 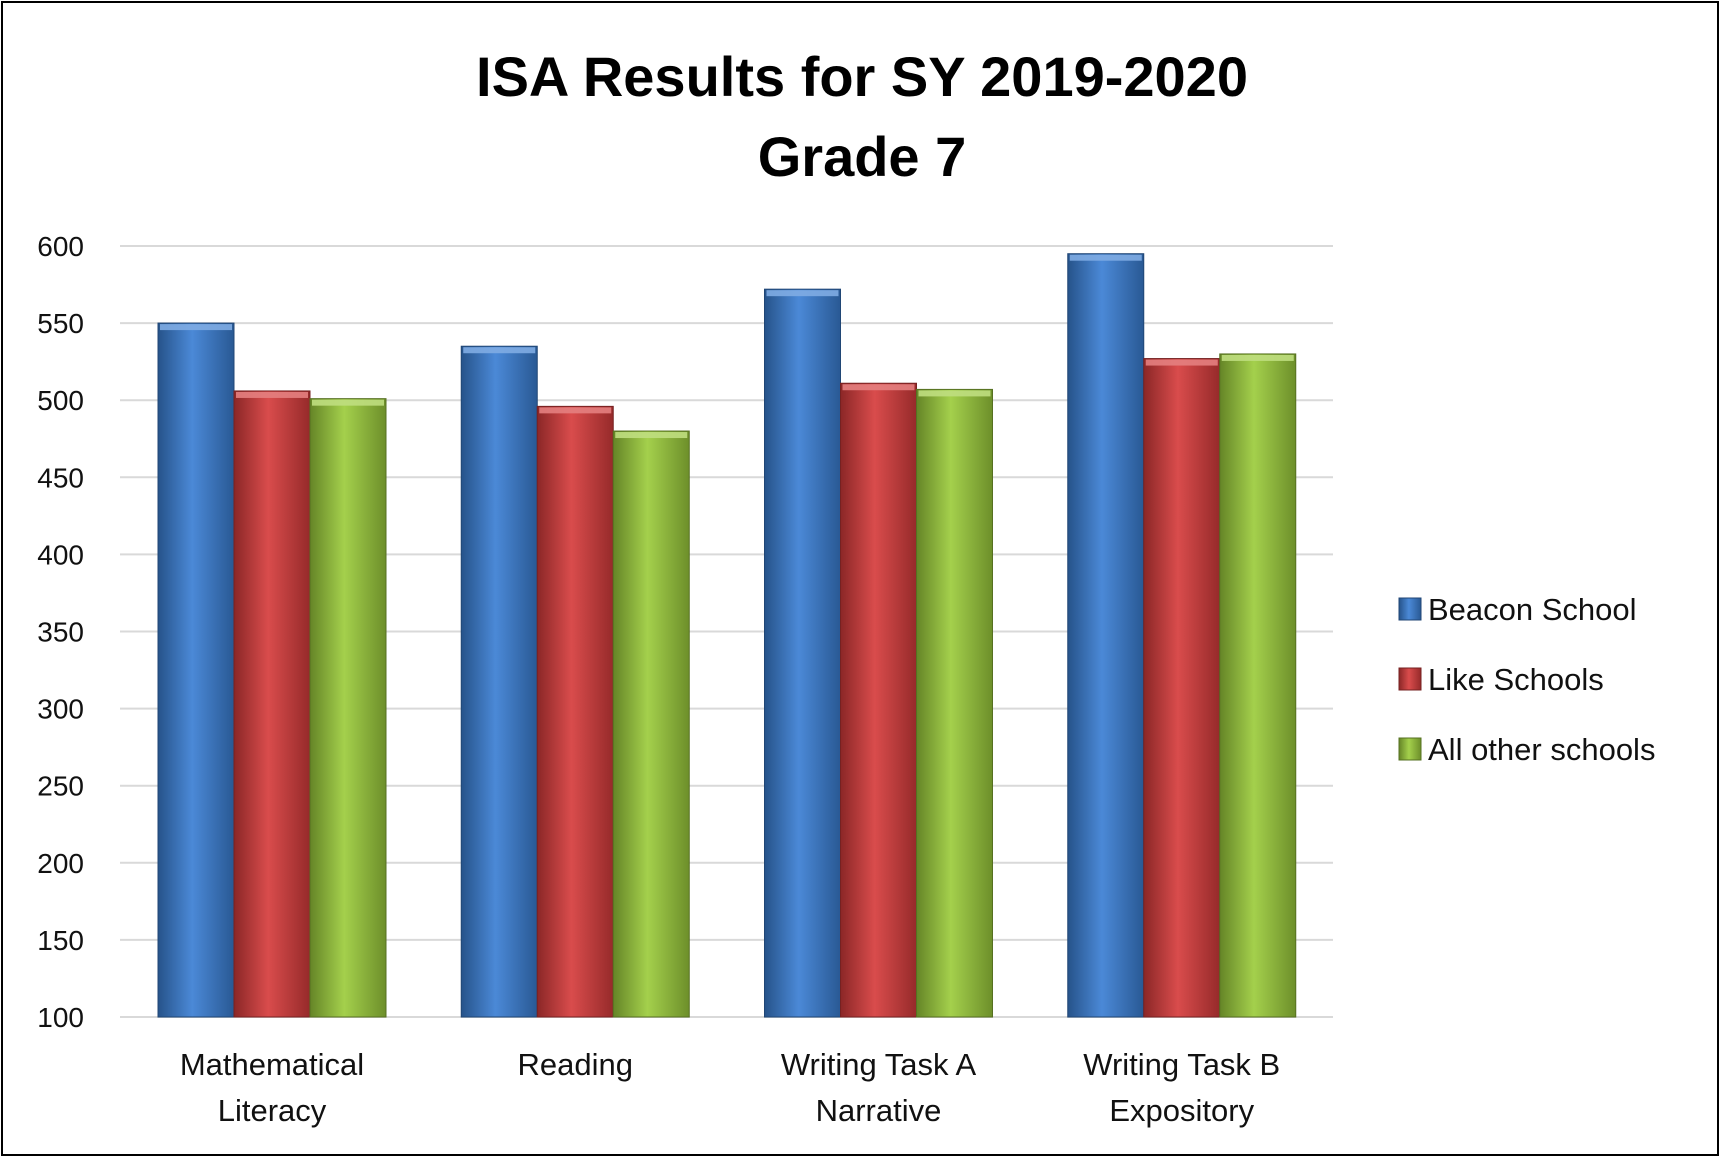 I want to click on category-label: Mathematical Literacy, so click(x=272, y=1087).